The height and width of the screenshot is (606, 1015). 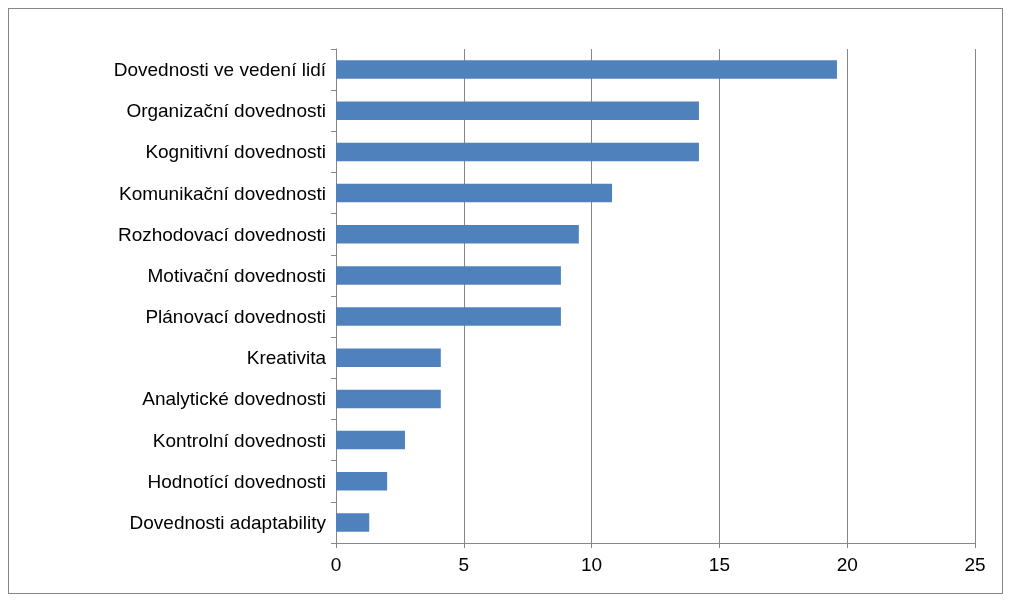 I want to click on x-tick-label: 25, so click(x=975, y=564).